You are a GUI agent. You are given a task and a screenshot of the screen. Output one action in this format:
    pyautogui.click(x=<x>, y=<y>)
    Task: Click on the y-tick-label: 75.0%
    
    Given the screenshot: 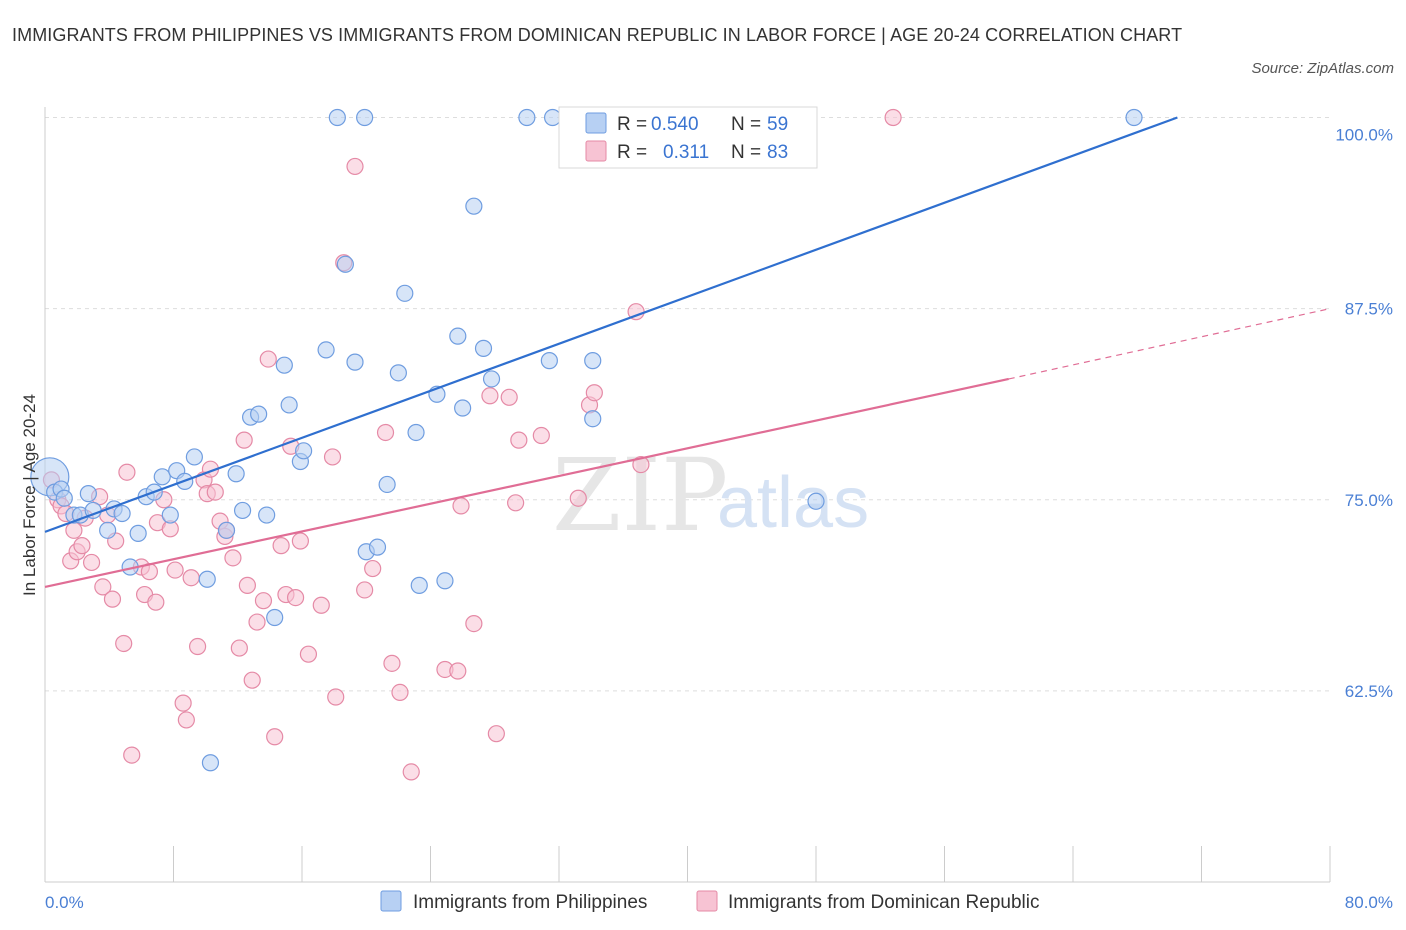 What is the action you would take?
    pyautogui.click(x=1369, y=500)
    